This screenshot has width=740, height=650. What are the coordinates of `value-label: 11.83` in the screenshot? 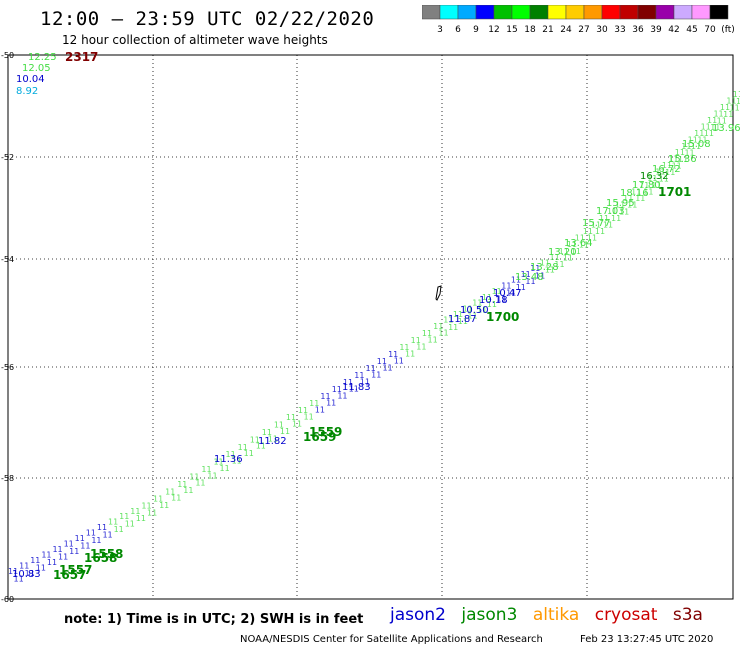 It's located at (356, 387).